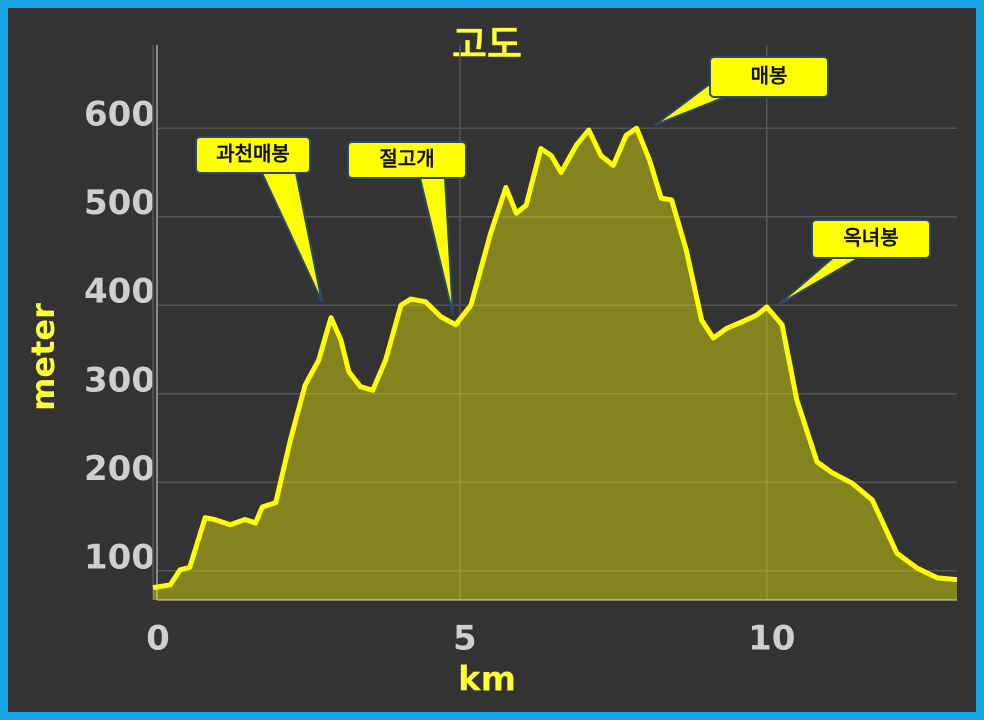 Image resolution: width=984 pixels, height=720 pixels. What do you see at coordinates (43, 357) in the screenshot?
I see `y-axis-label: meter` at bounding box center [43, 357].